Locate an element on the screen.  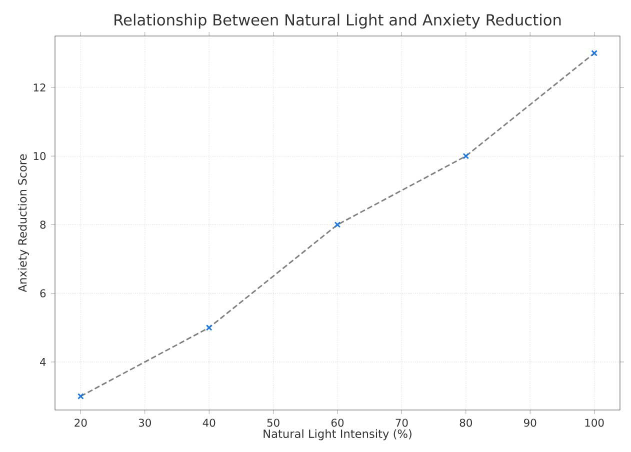
y-axis-title: Anxiety Reduction Score is located at coordinates (23, 223).